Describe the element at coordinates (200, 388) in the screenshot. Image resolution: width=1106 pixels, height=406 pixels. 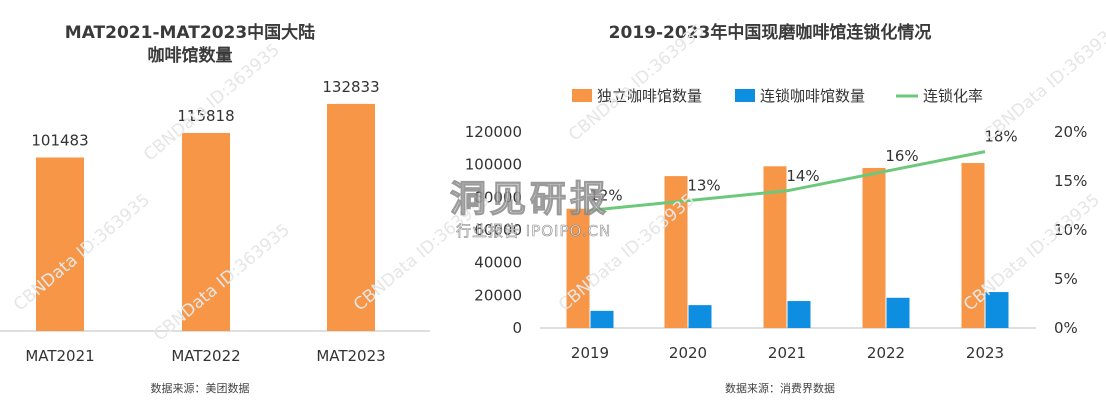
I see `left-chart-source: 数据来源：美团数据` at that location.